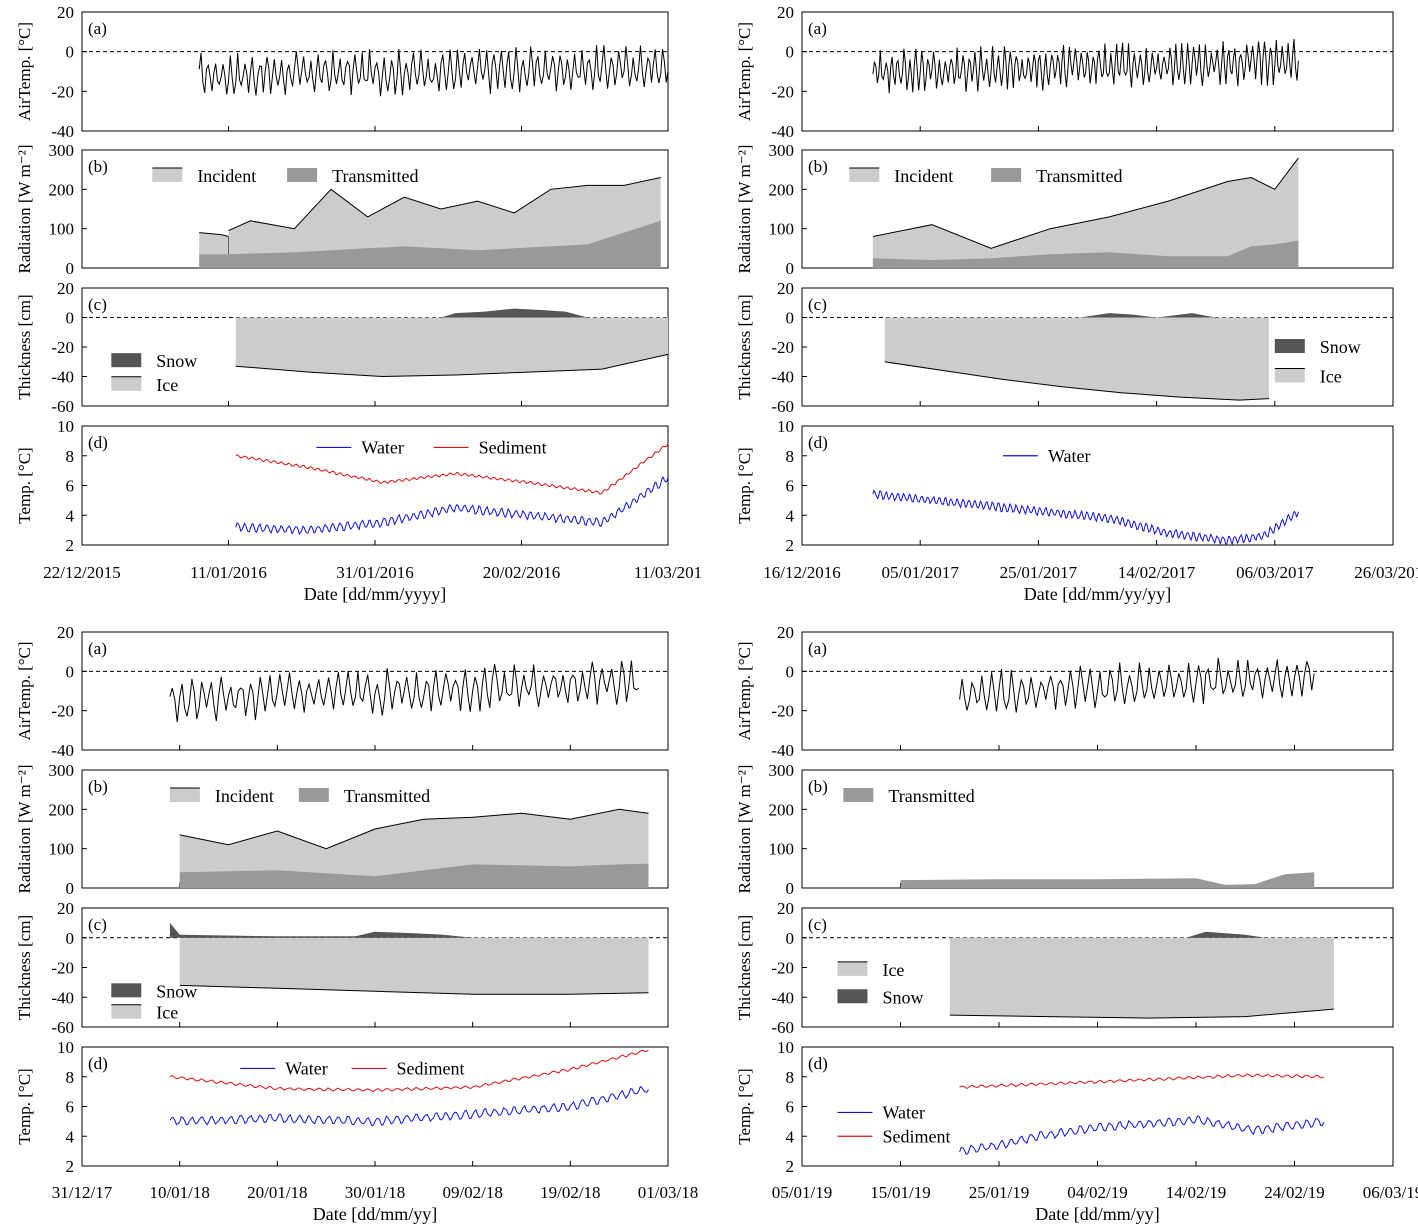  Describe the element at coordinates (1390, 1192) in the screenshot. I see `x-tick-label: 06/03/19` at that location.